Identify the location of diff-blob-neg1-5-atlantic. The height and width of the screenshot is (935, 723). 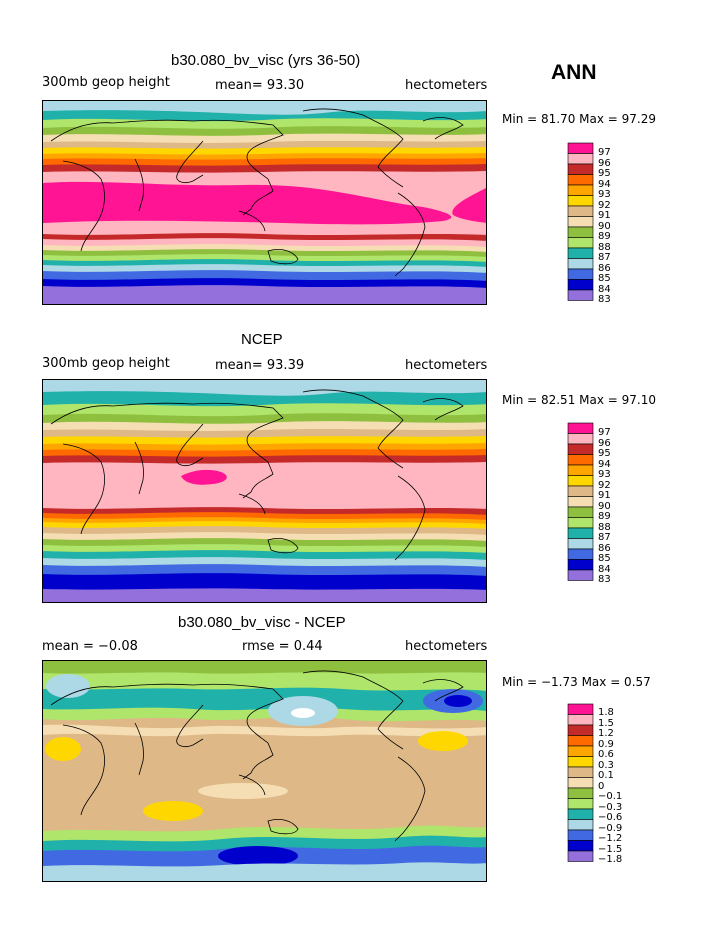
(458, 701).